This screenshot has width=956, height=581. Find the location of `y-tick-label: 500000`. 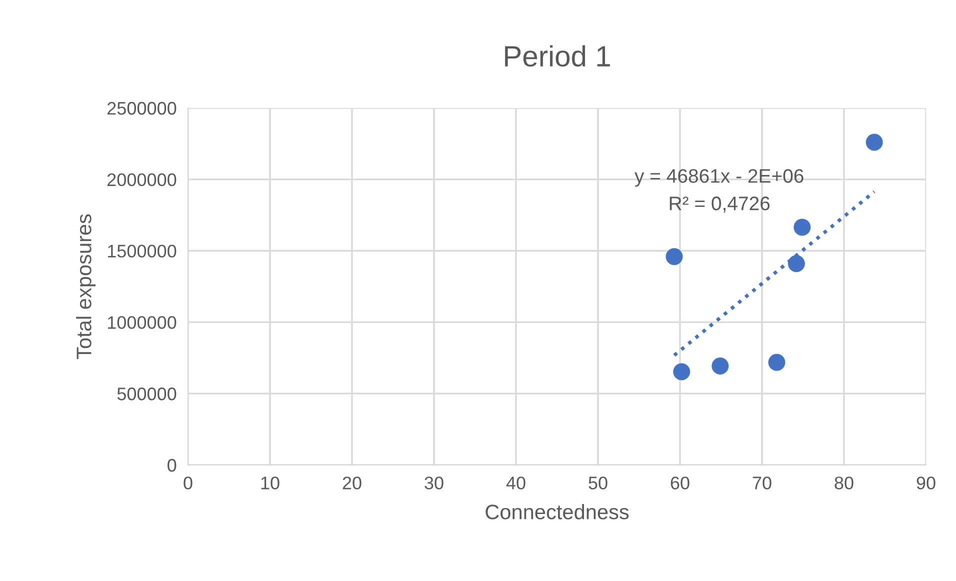

y-tick-label: 500000 is located at coordinates (146, 394).